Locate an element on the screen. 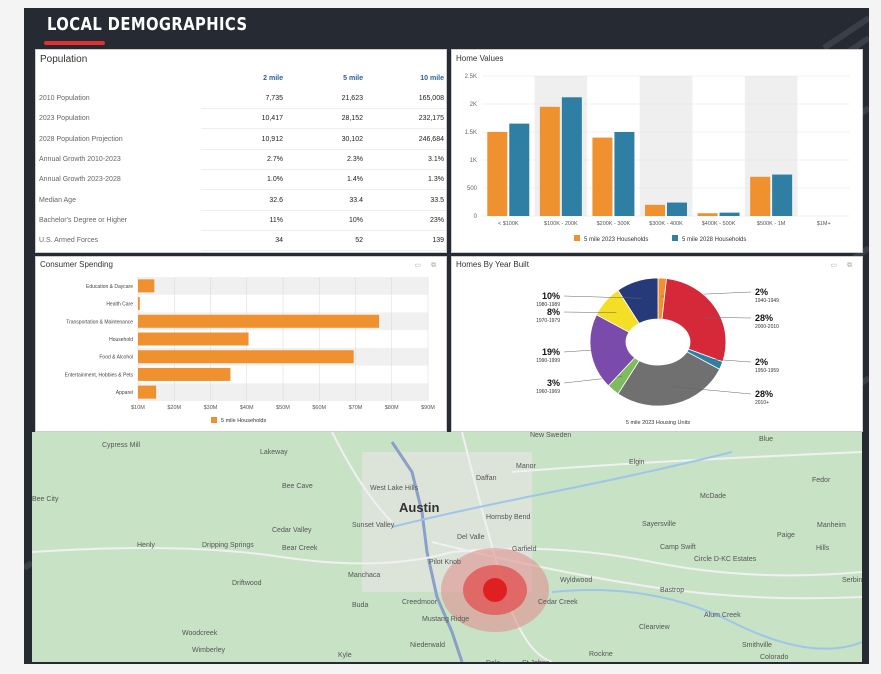 The image size is (881, 674). map-place-label: Pilot Knob is located at coordinates (445, 562).